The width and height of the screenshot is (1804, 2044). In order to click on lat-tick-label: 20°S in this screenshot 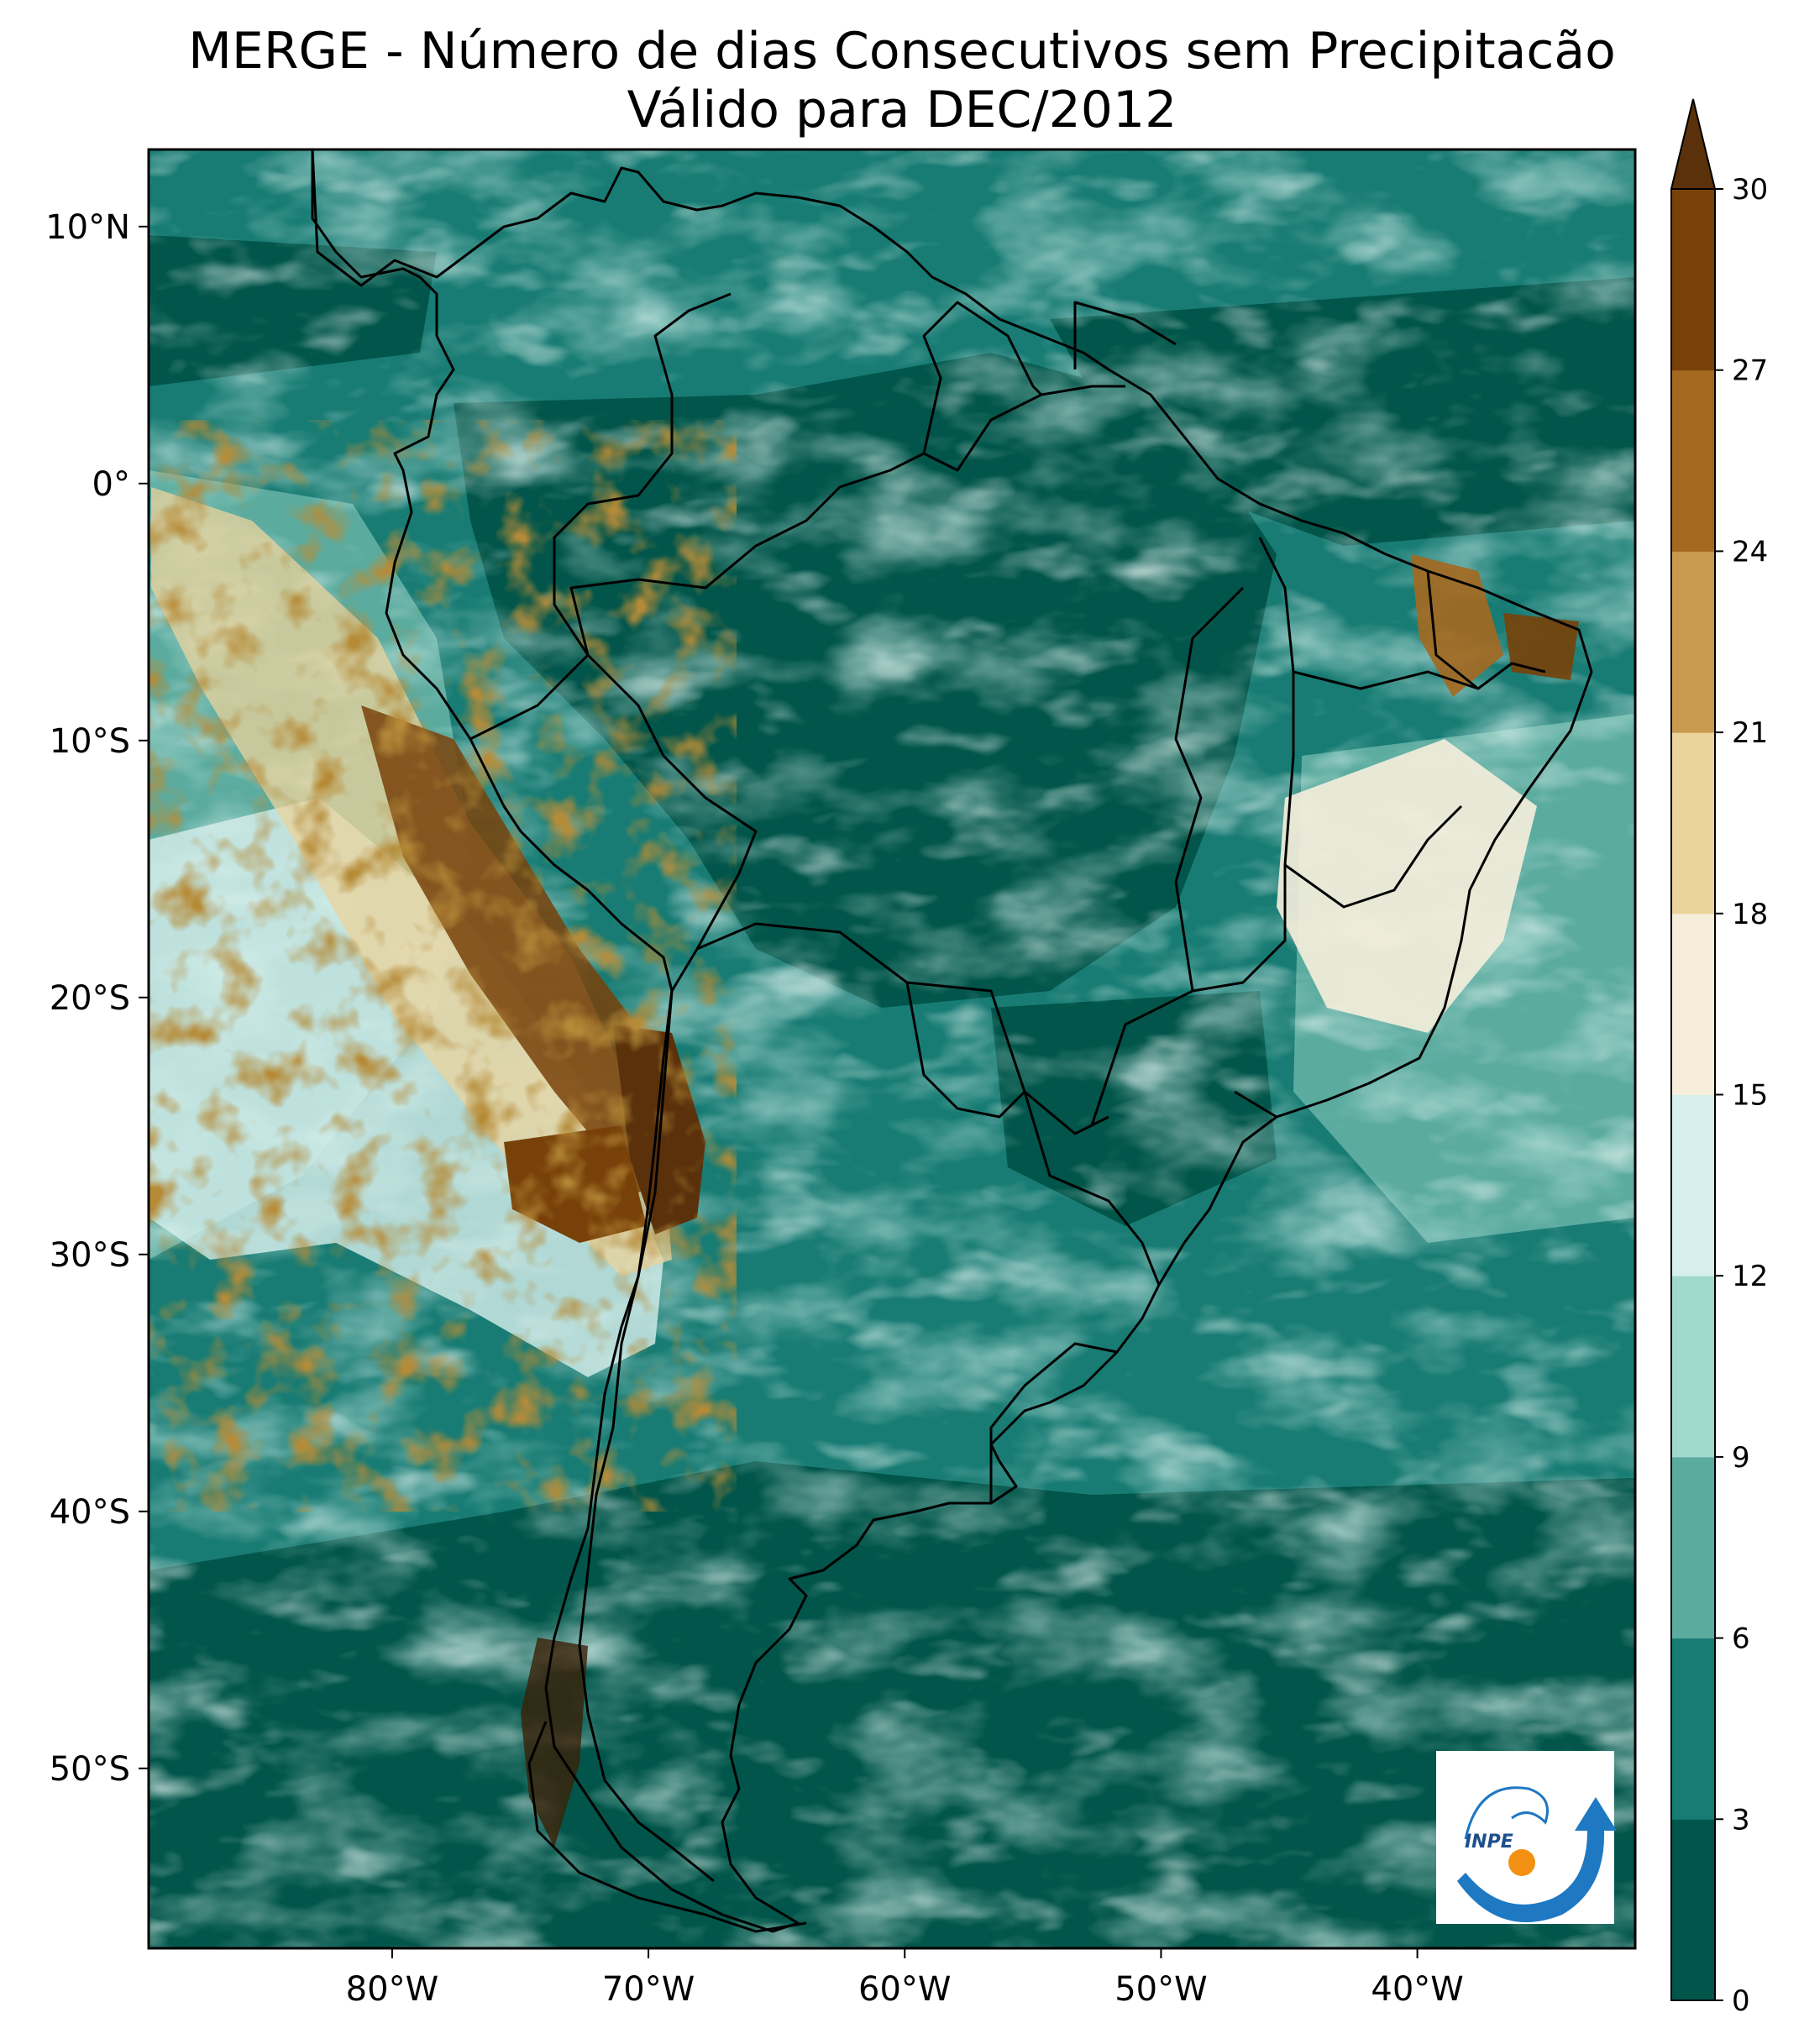, I will do `click(90, 998)`.